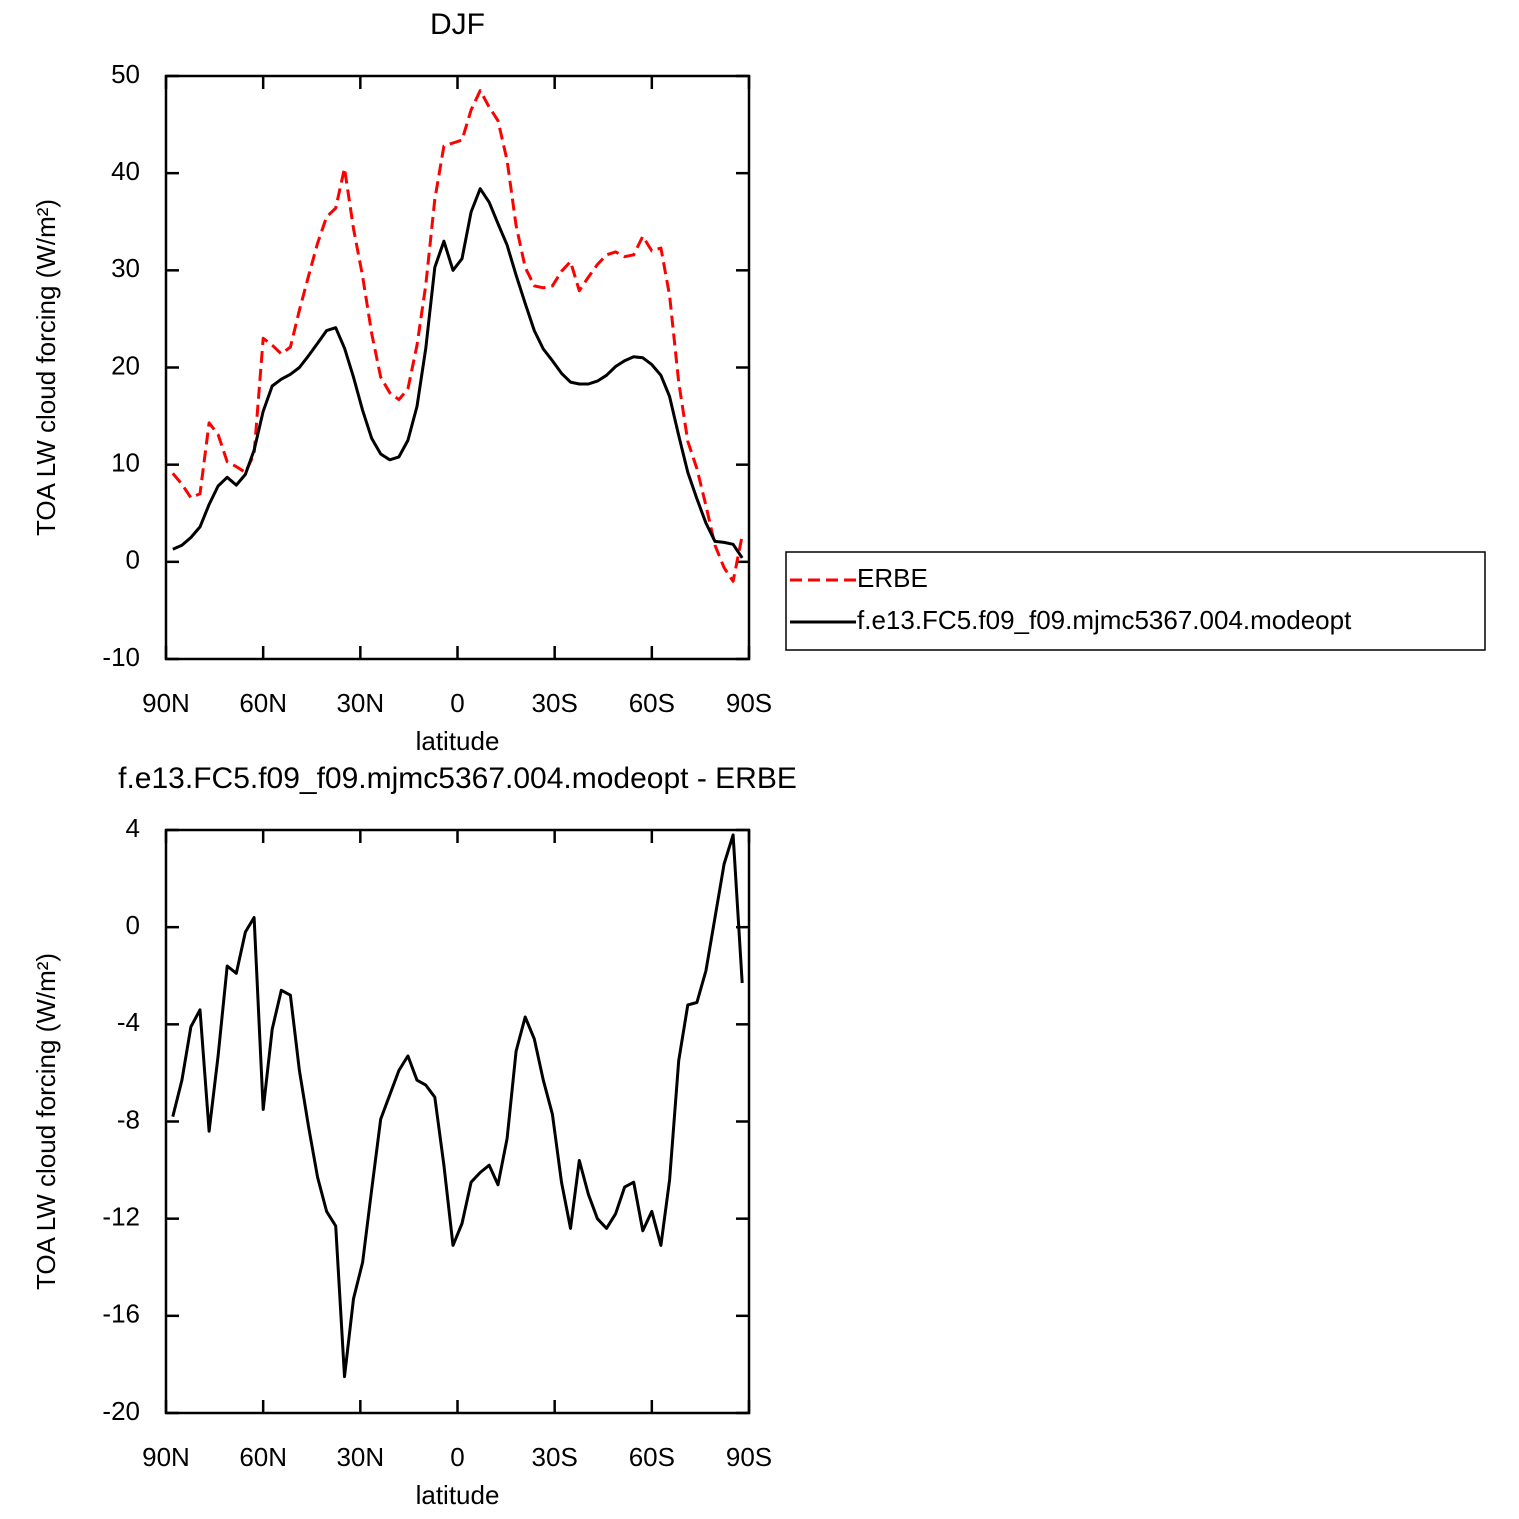  I want to click on y-tick-label: 20, so click(125, 365).